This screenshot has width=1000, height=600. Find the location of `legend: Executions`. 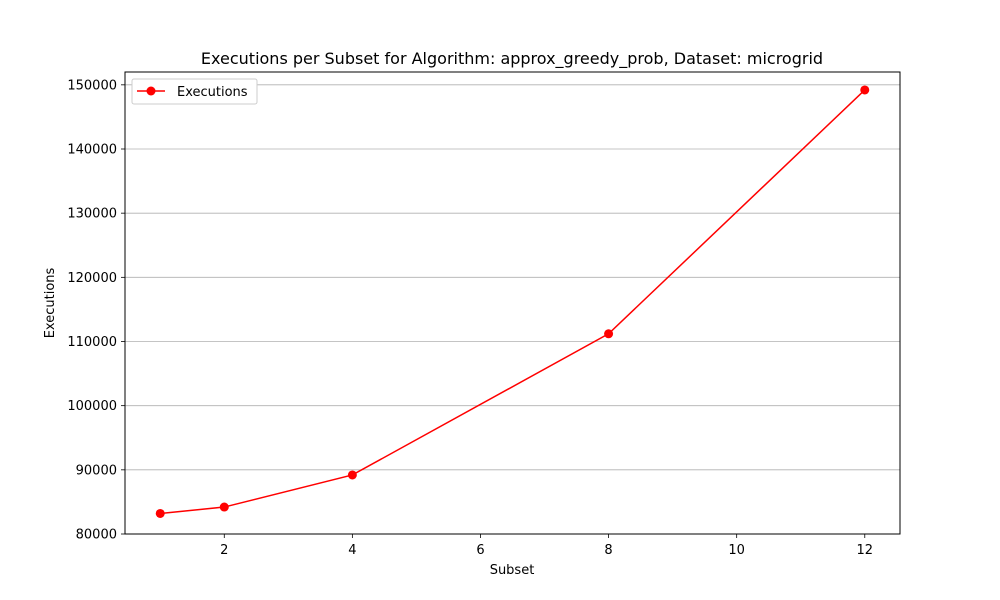

legend: Executions is located at coordinates (194, 91).